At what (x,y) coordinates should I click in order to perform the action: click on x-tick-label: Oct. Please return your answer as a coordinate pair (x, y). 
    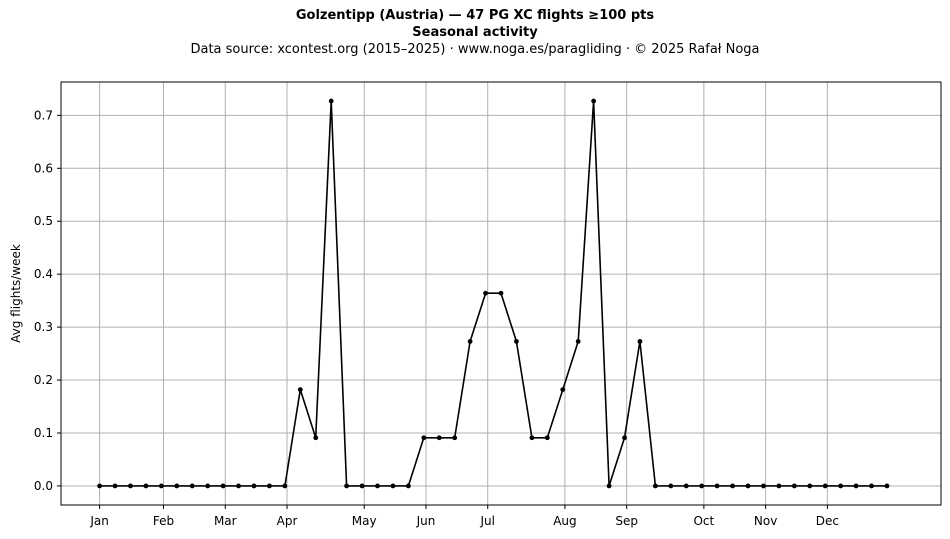
    Looking at the image, I should click on (703, 521).